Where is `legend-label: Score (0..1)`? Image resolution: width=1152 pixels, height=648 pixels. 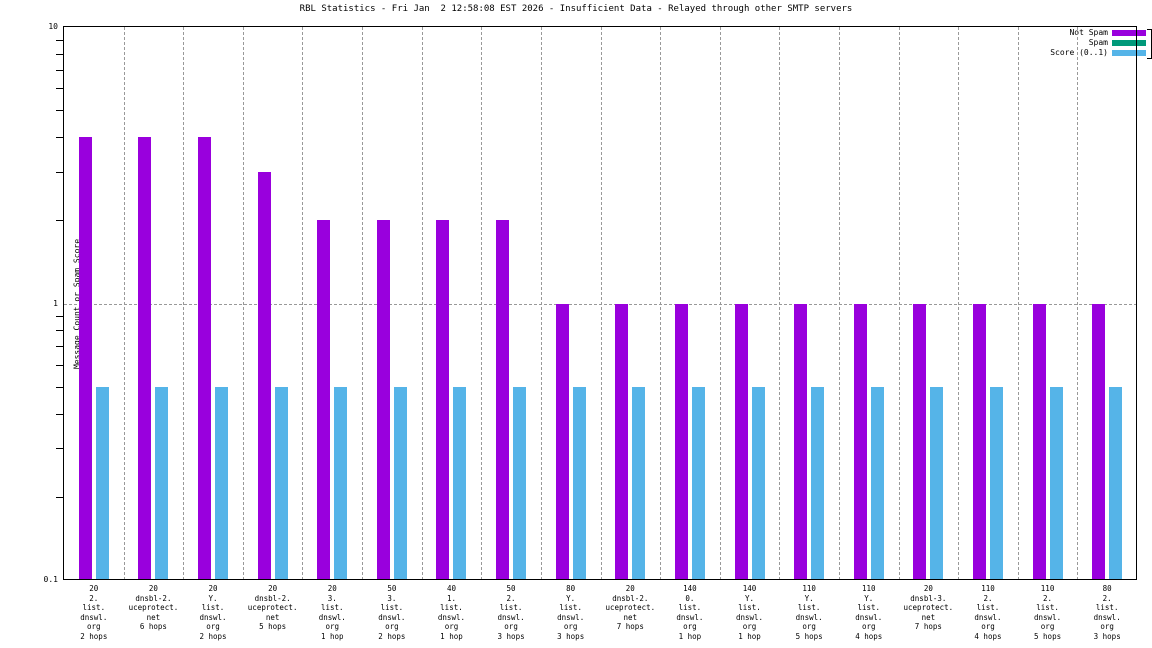
legend-label: Score (0..1) is located at coordinates (1079, 52).